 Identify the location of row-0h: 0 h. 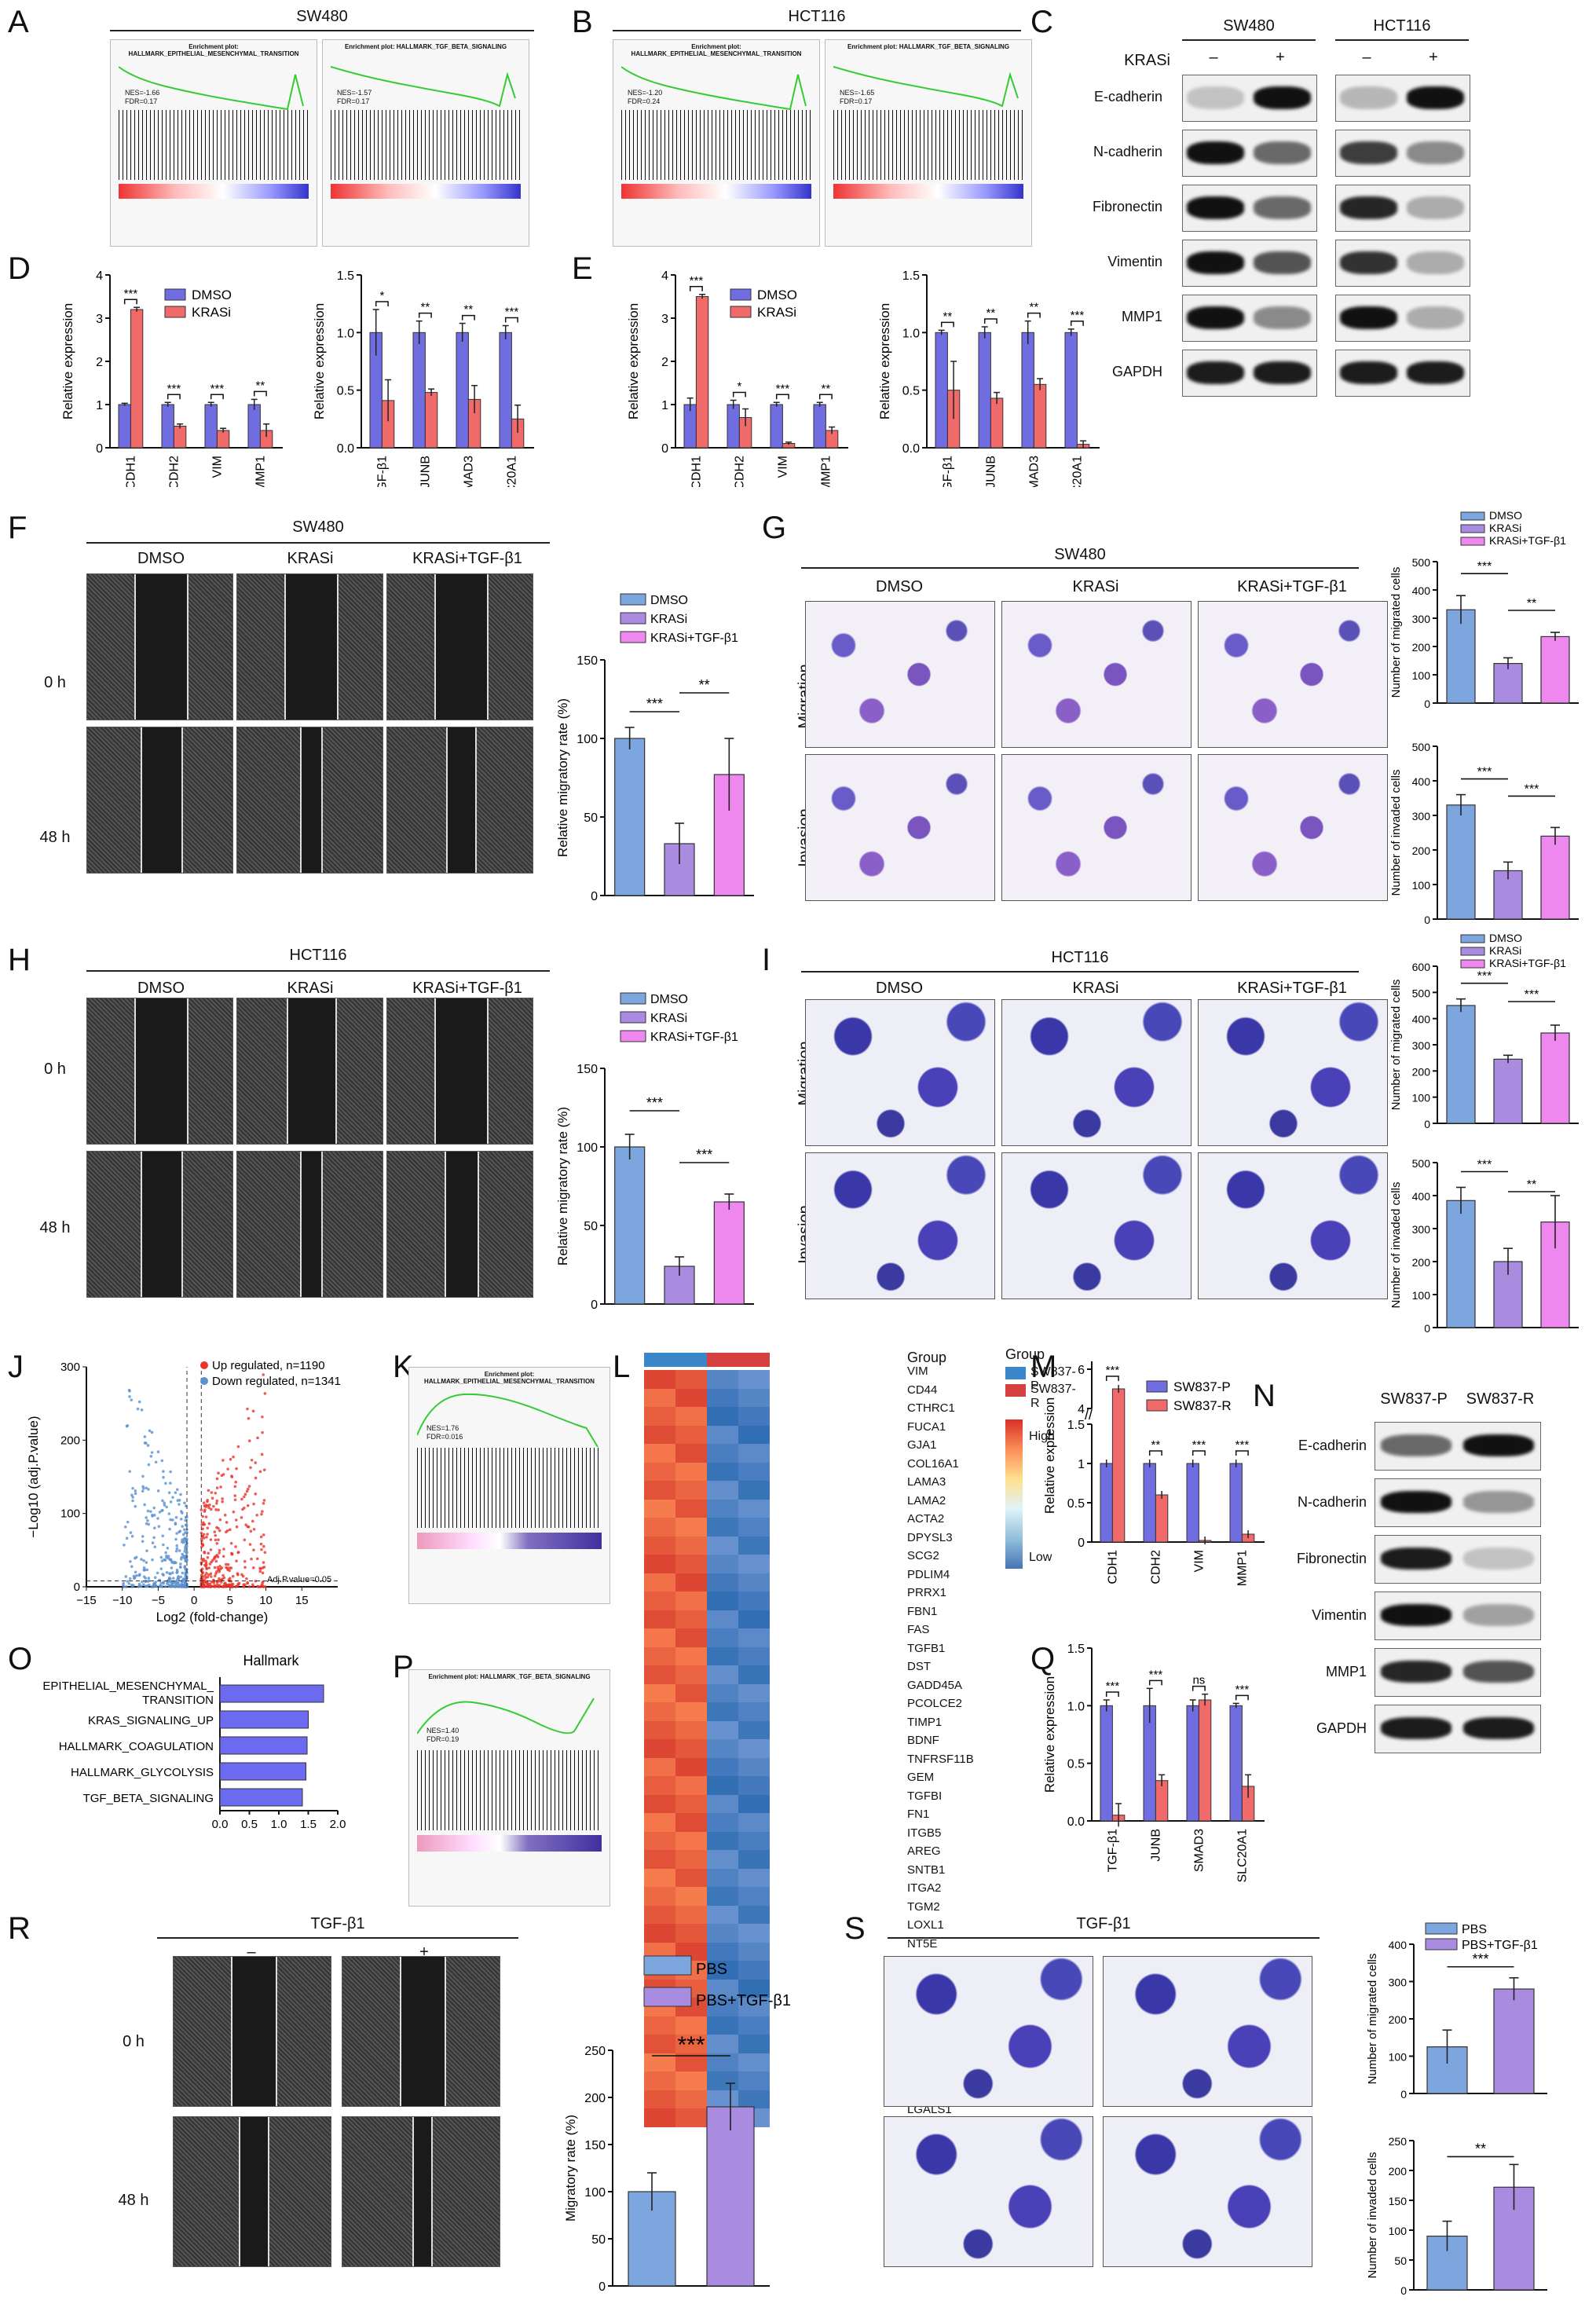
(55, 683).